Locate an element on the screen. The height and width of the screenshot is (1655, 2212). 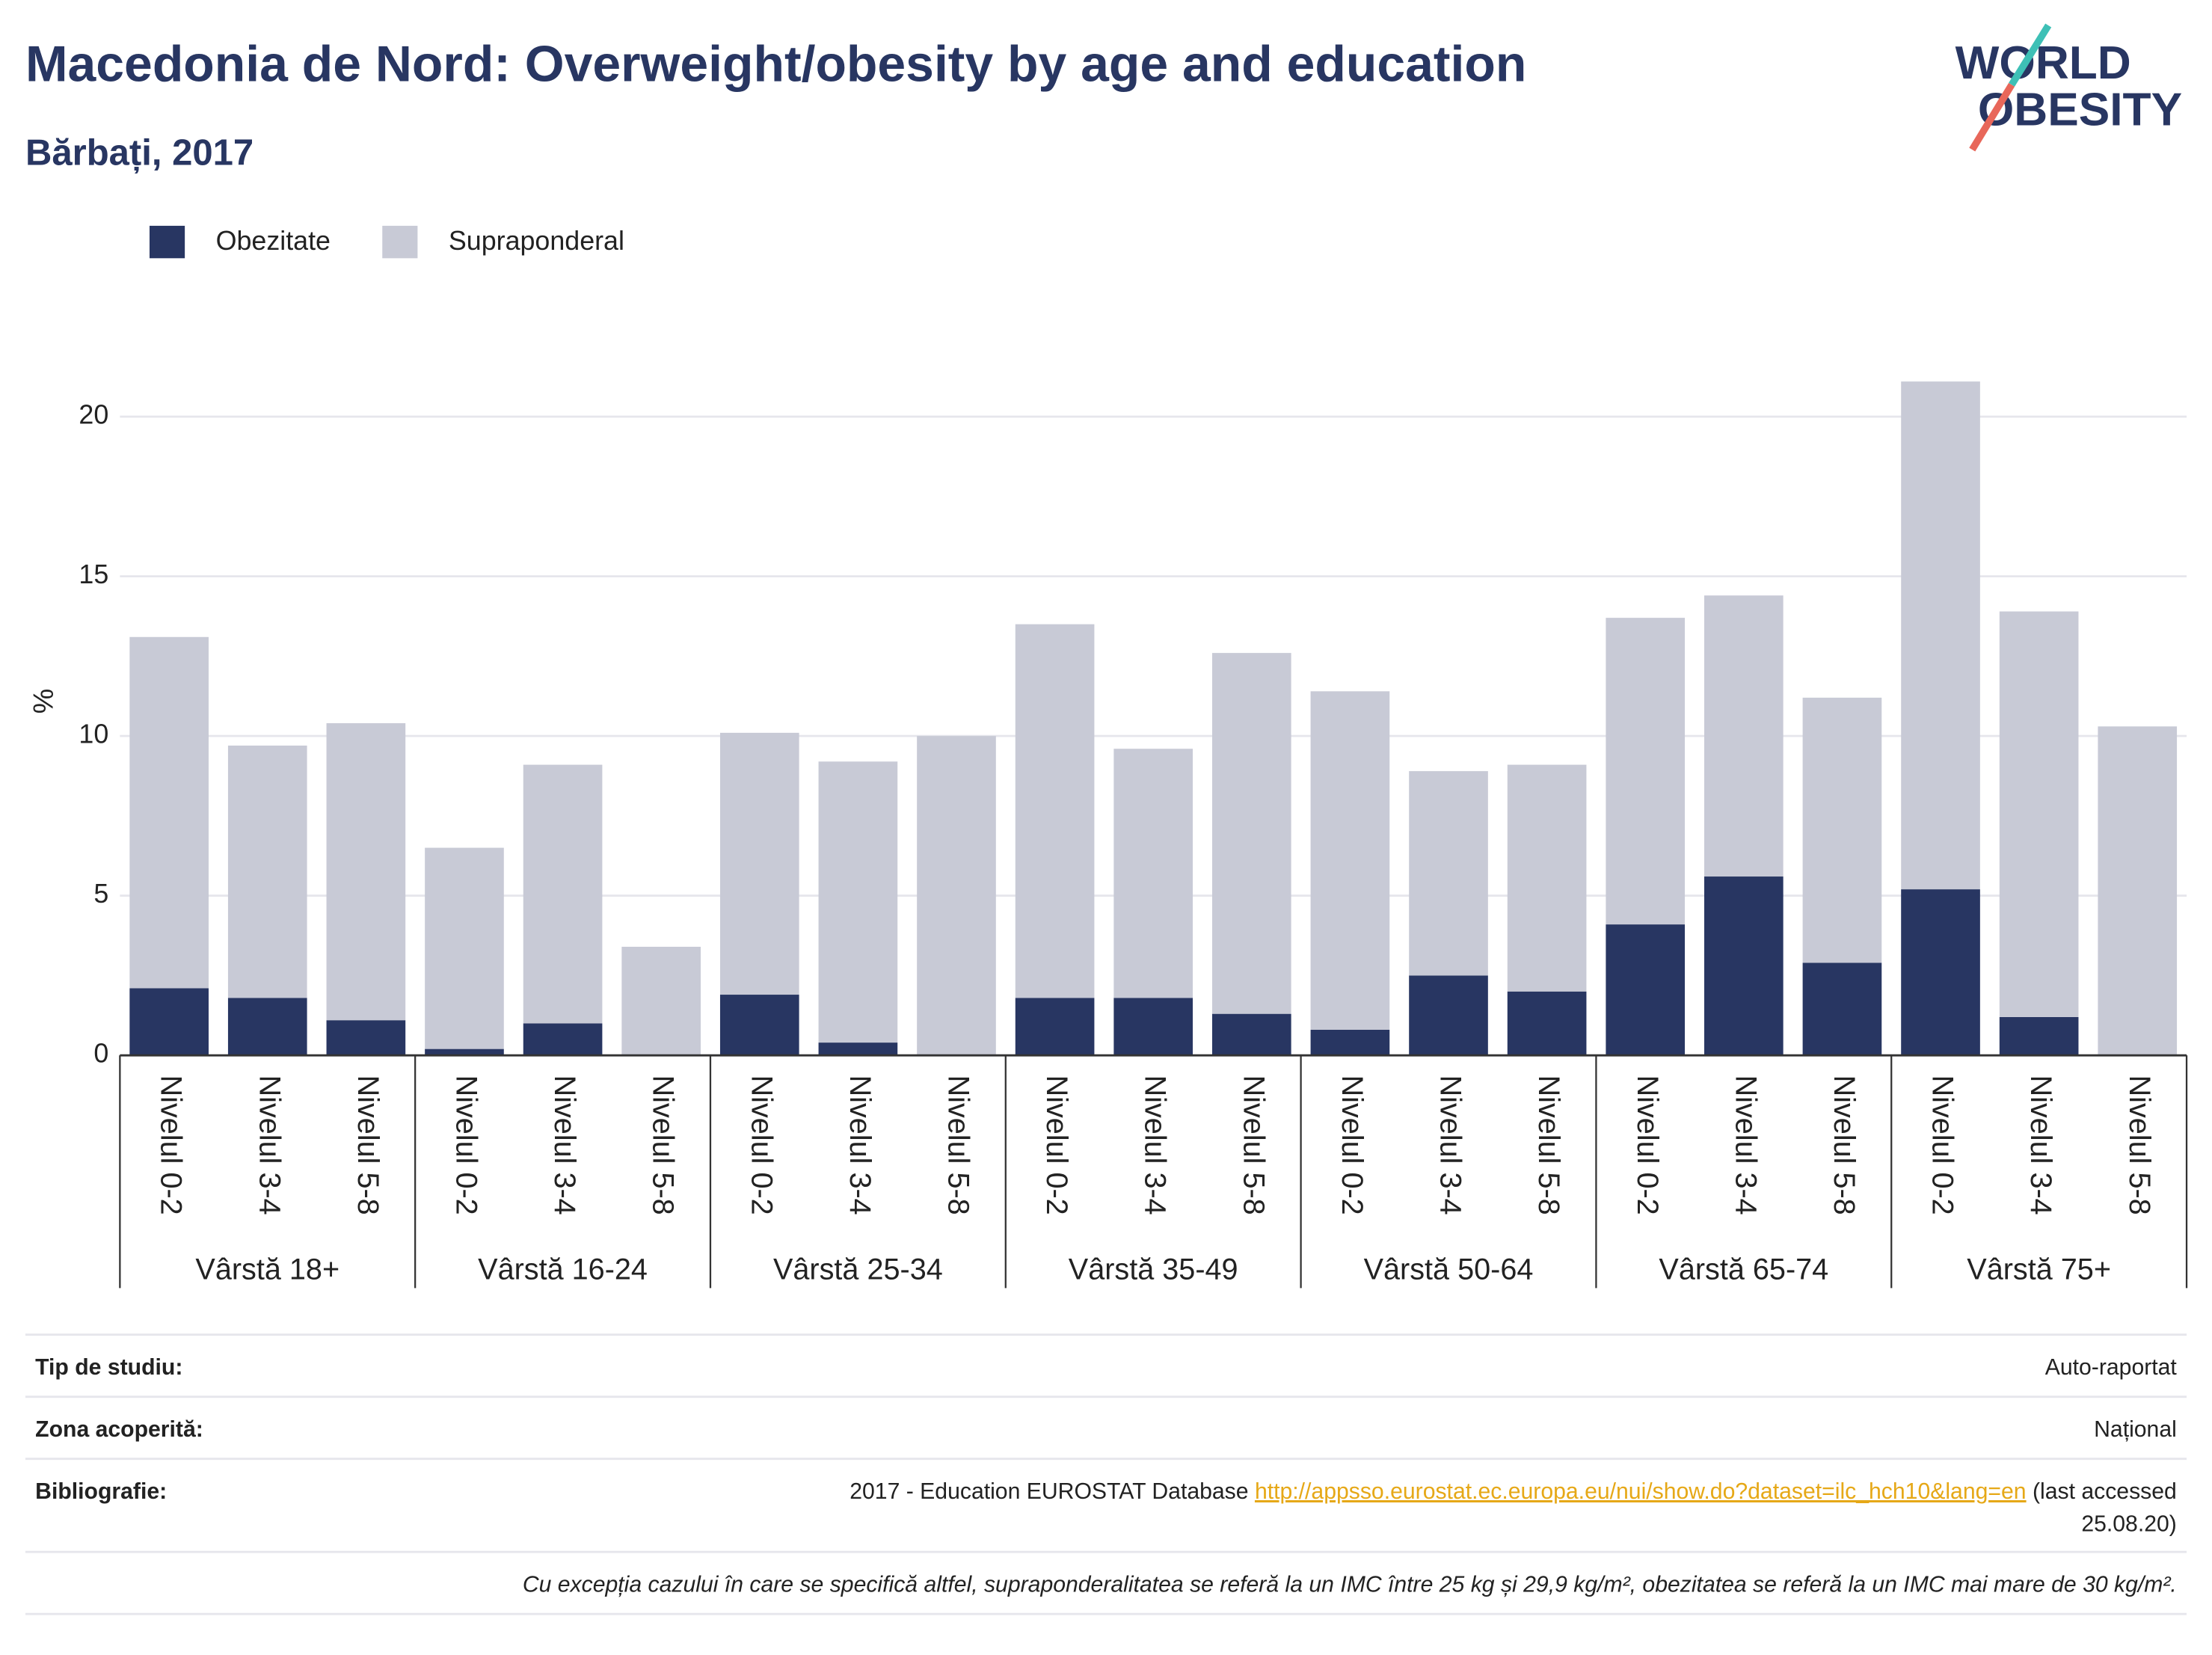
row-label: Zona acoperită: is located at coordinates (119, 1429).